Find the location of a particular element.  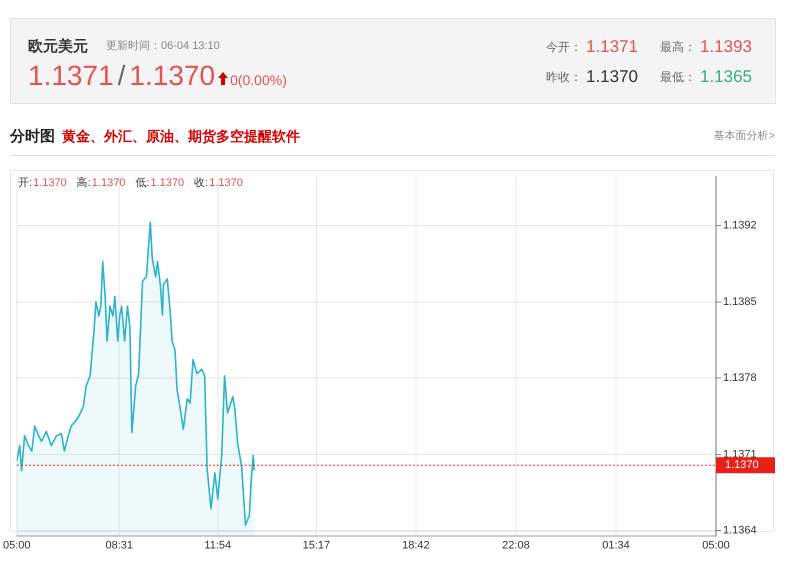

annotation: 开: is located at coordinates (25, 183).